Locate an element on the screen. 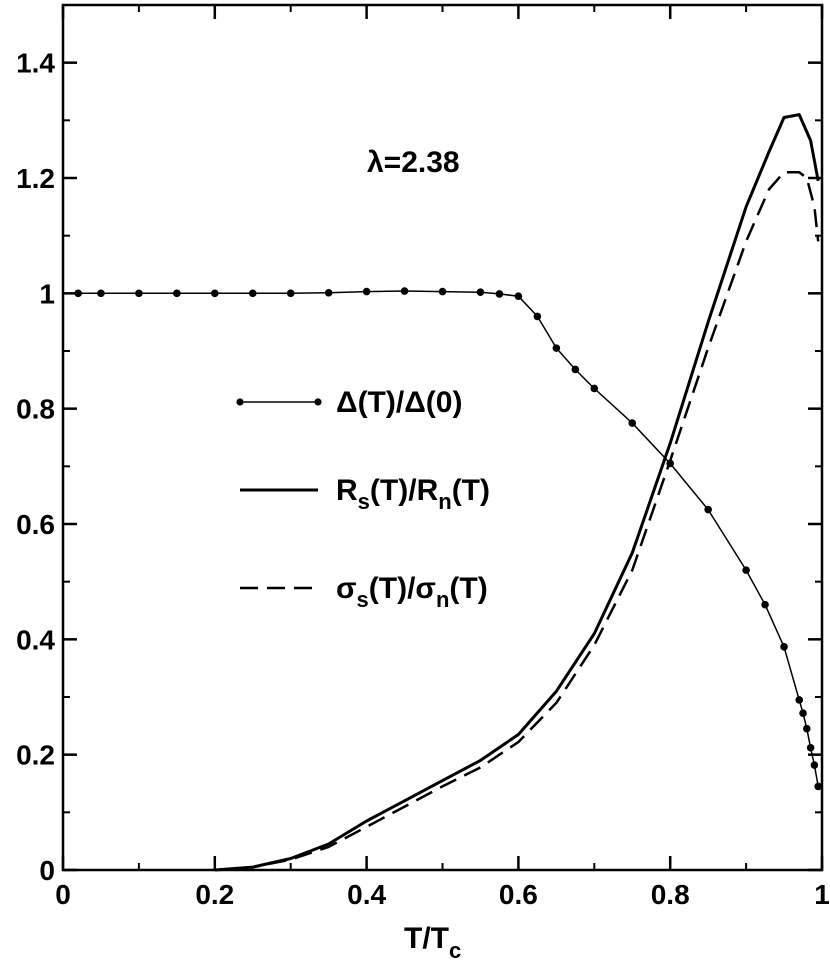 This screenshot has width=830, height=969. legend-sigma-label: σs(T)/σn(T) is located at coordinates (412, 592).